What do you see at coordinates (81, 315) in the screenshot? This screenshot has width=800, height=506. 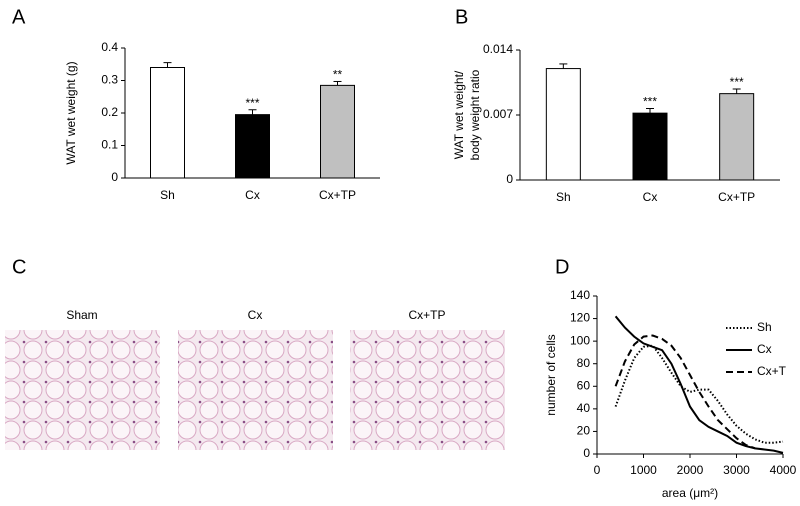 I see `image-title: Sham` at bounding box center [81, 315].